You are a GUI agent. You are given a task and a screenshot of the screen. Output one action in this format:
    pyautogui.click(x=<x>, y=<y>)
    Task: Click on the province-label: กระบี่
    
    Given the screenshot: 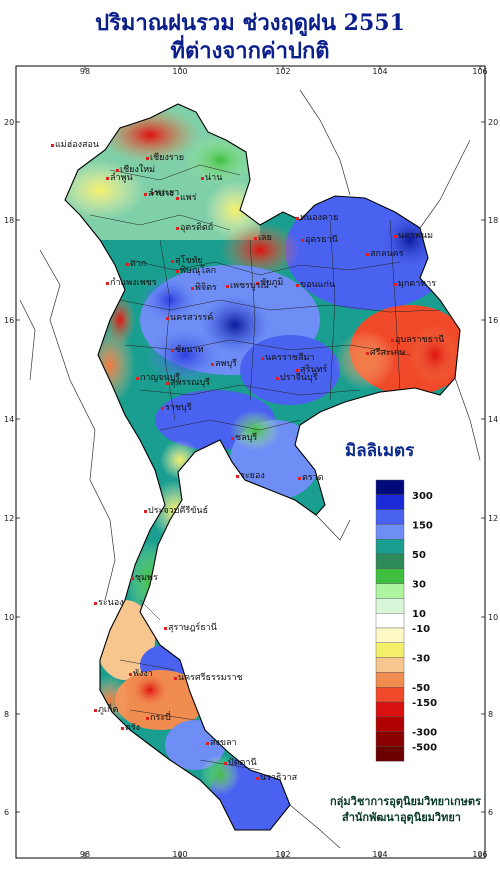 What is the action you would take?
    pyautogui.click(x=160, y=716)
    